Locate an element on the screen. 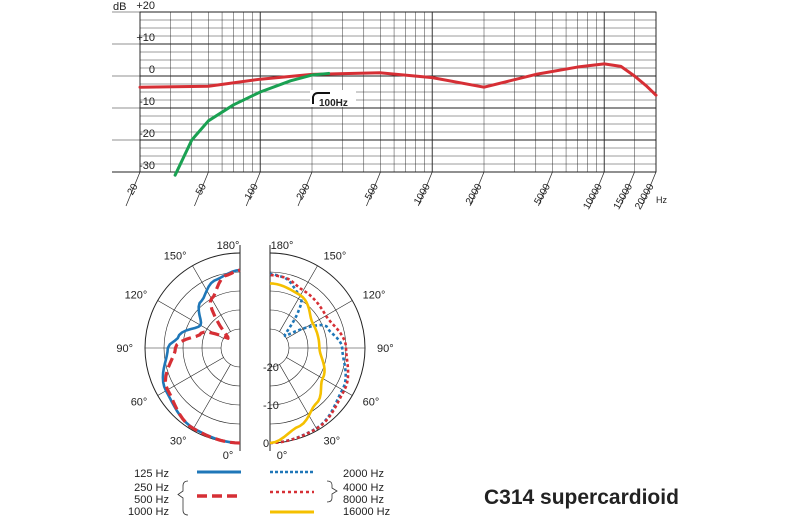 This screenshot has width=795, height=530. polar-grid is located at coordinates (255, 348).